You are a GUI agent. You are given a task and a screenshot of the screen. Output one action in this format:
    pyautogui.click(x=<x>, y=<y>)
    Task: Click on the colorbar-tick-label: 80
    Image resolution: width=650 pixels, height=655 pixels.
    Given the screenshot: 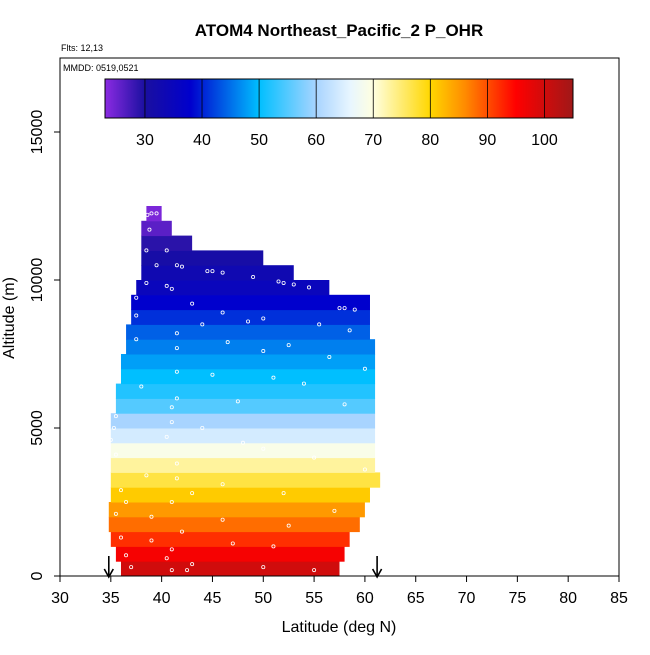 What is the action you would take?
    pyautogui.click(x=430, y=140)
    